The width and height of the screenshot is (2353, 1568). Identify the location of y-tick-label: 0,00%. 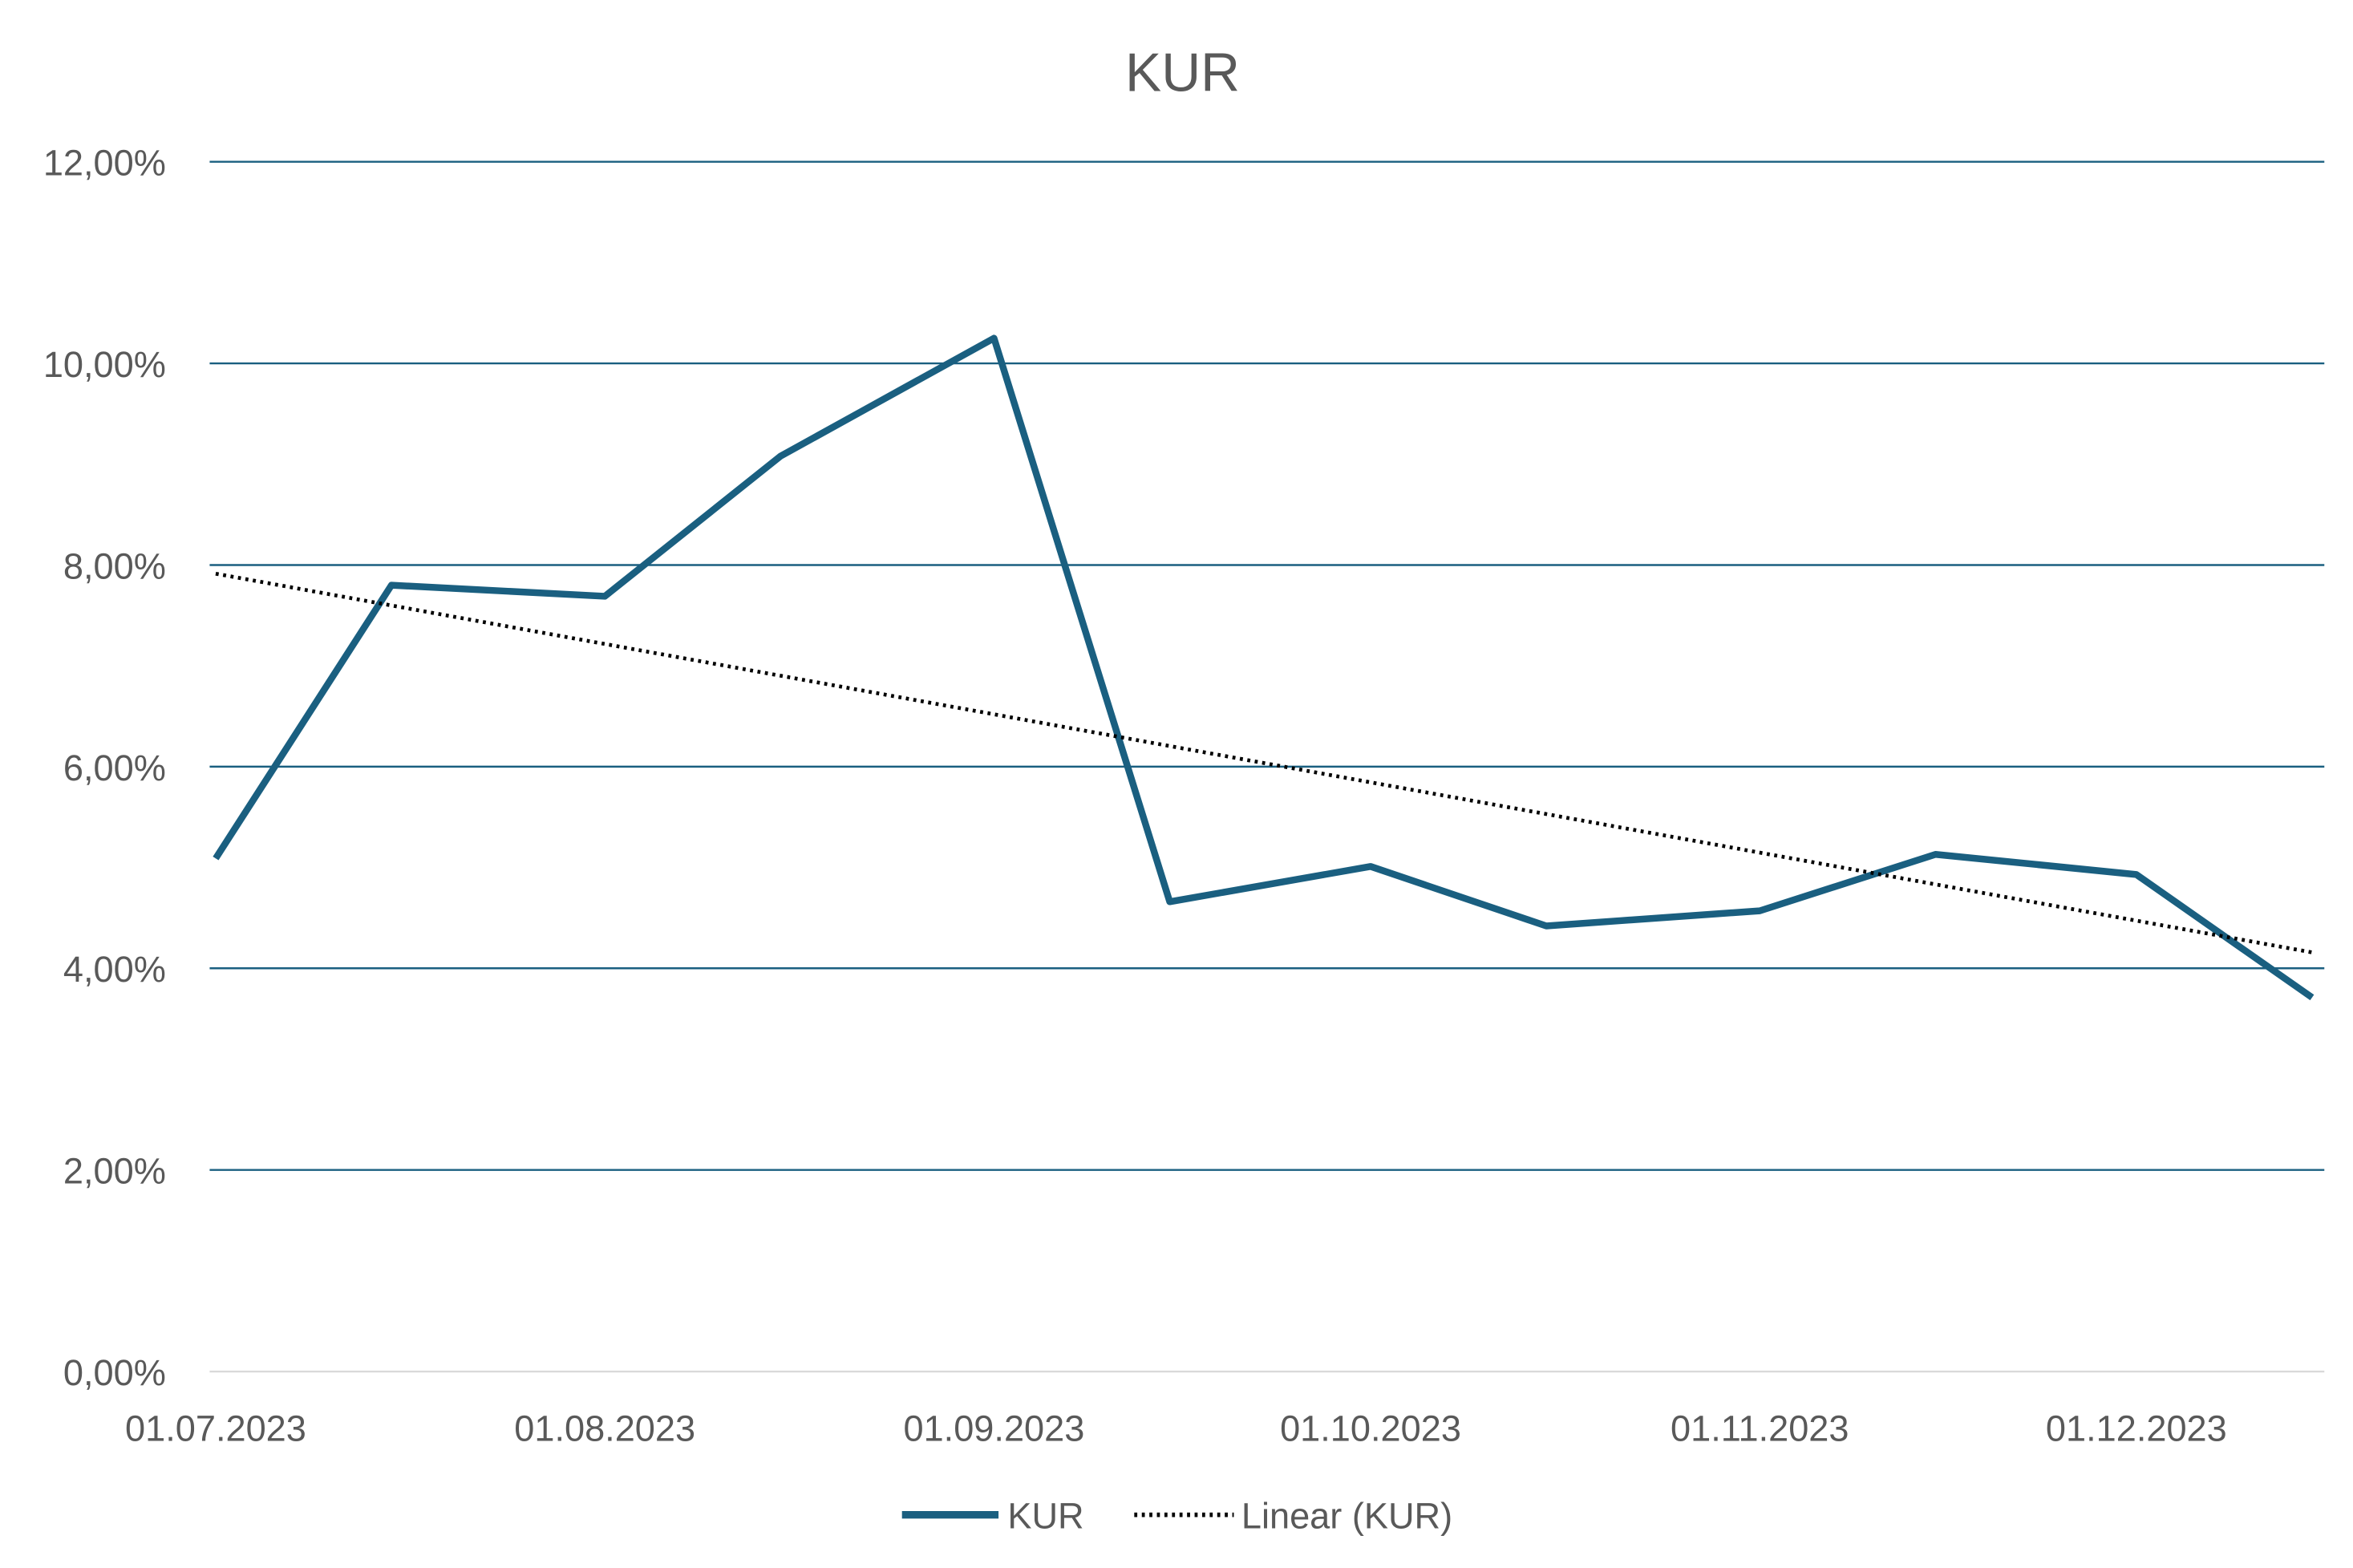
(114, 1373).